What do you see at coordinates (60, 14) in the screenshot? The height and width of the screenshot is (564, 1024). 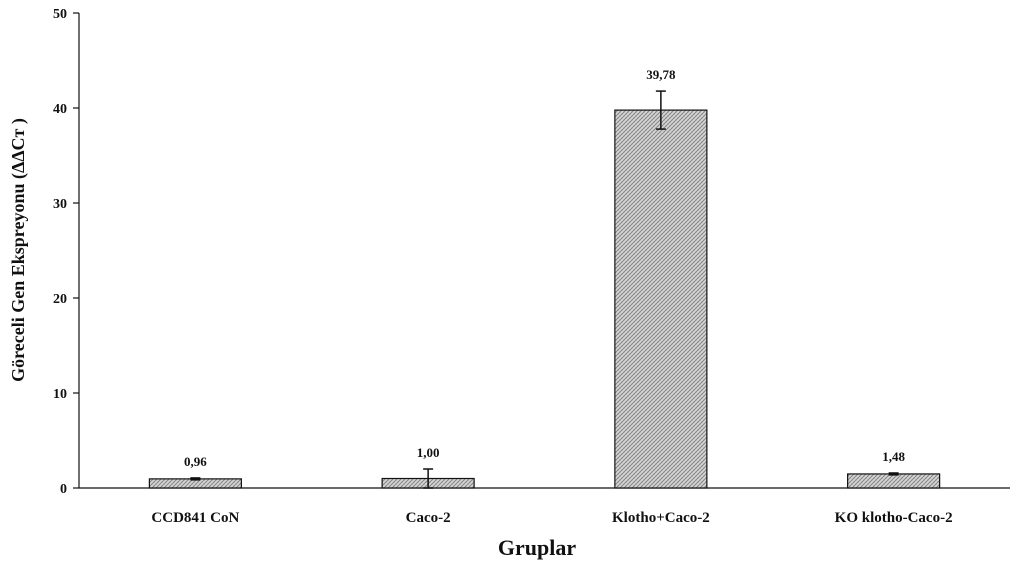 I see `y-tick-label: 50` at bounding box center [60, 14].